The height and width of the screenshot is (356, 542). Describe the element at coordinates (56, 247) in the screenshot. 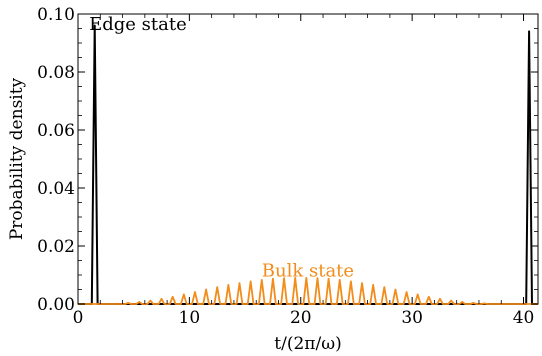

I see `y-tick-label: 0.02` at that location.